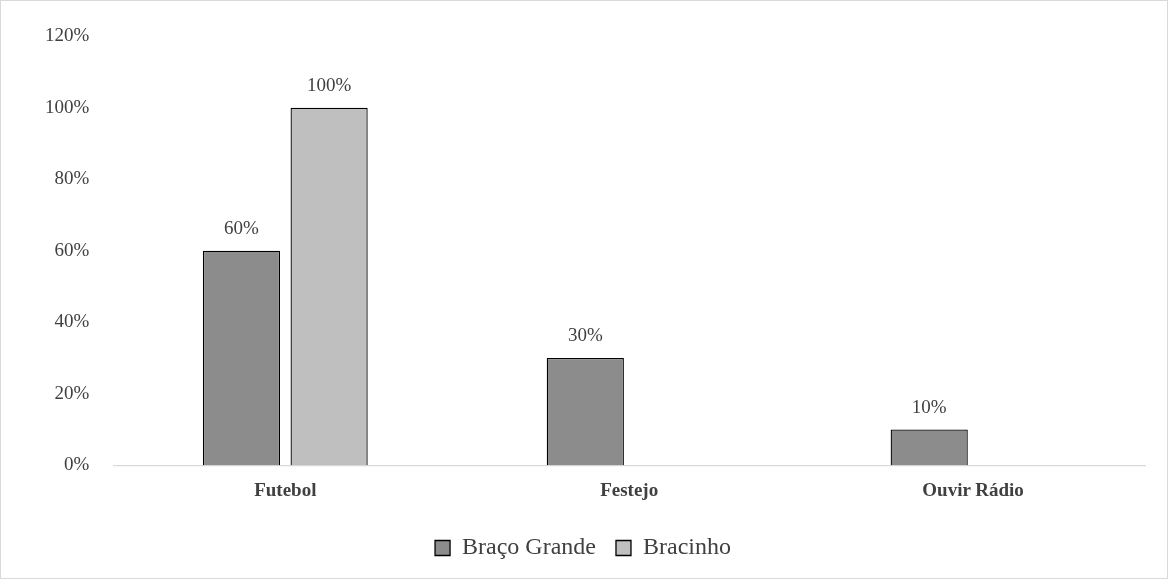  What do you see at coordinates (629, 489) in the screenshot?
I see `x-tick-label: Festejo` at bounding box center [629, 489].